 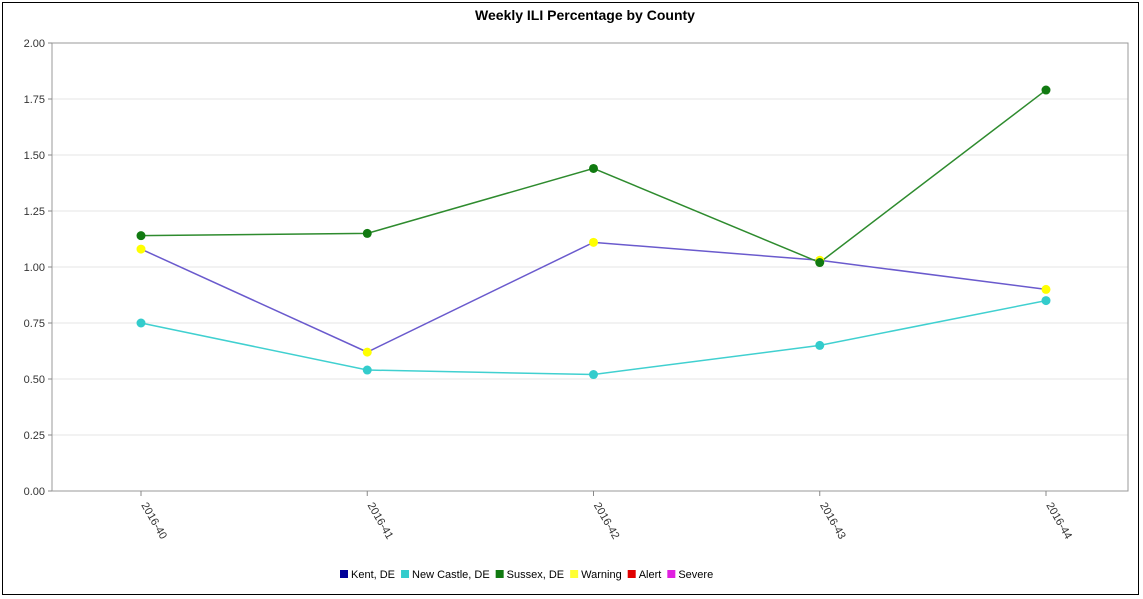 I want to click on x-tick-label: 2016-43, so click(x=832, y=521).